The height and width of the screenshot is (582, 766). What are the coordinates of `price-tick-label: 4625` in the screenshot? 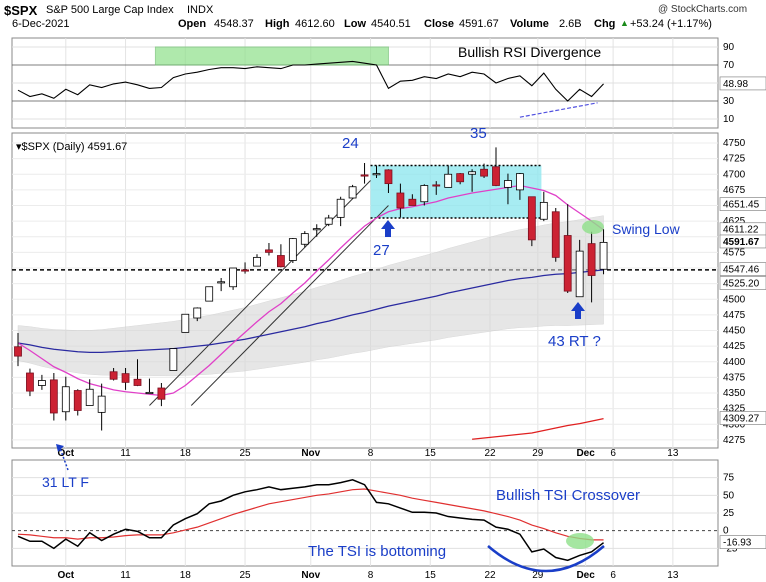 It's located at (734, 221).